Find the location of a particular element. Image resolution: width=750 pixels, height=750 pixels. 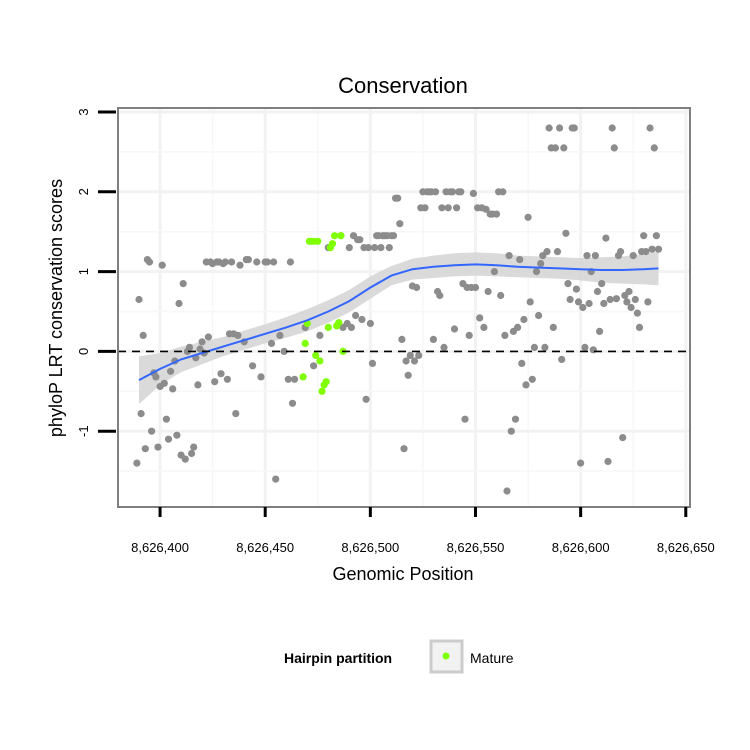

smooth-line is located at coordinates (398, 322).